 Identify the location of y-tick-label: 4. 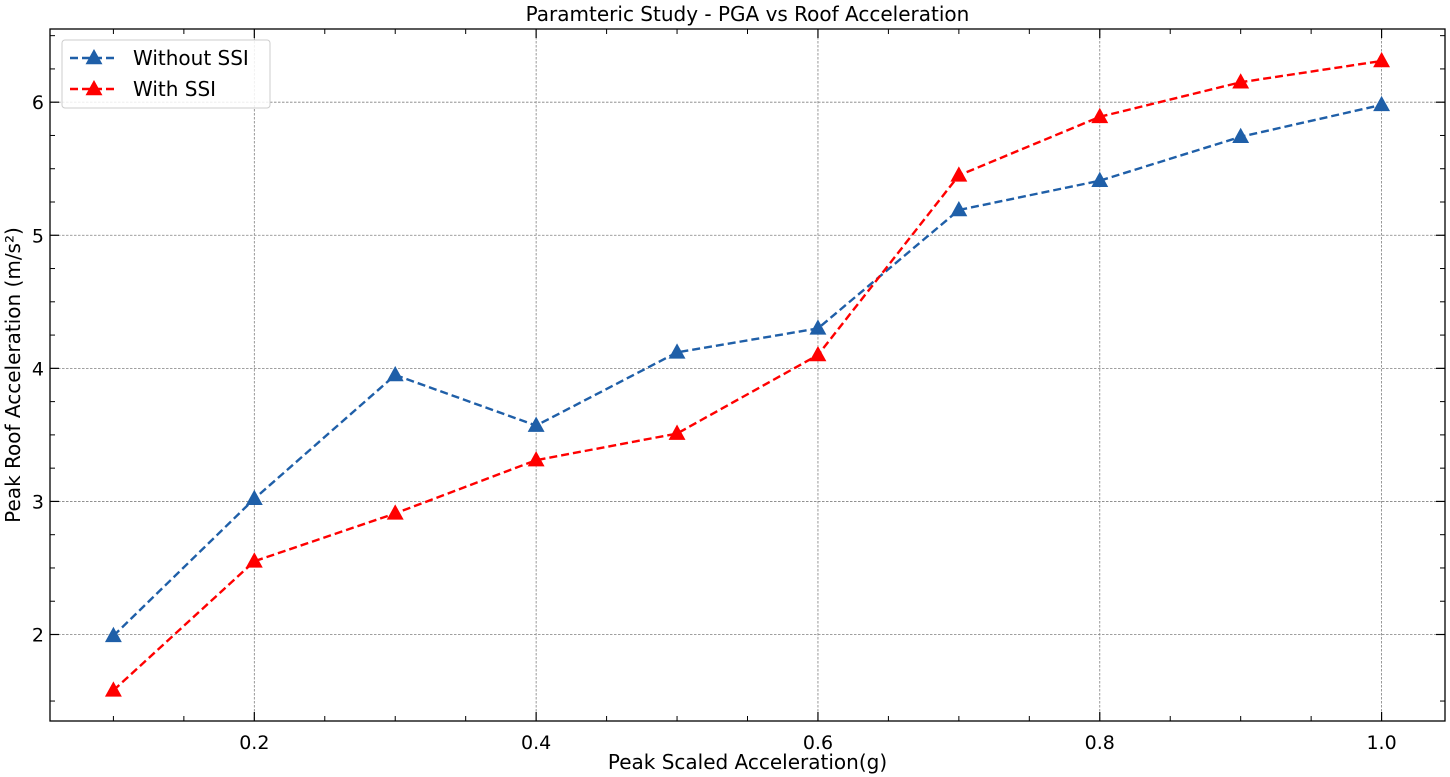
(38, 369).